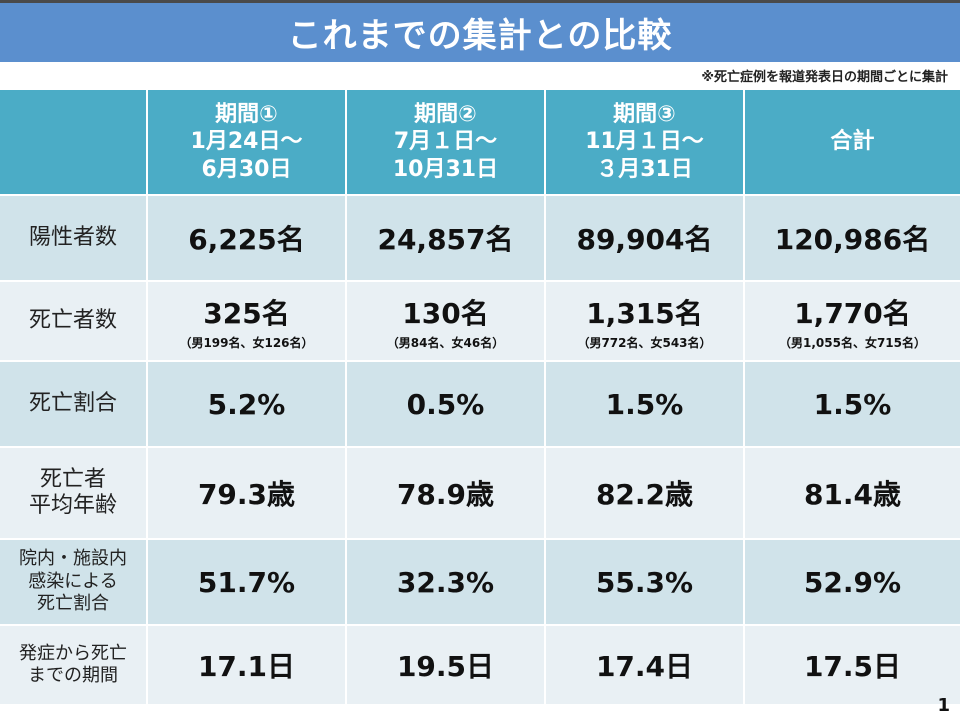  I want to click on cell-value: 6,225名, so click(246, 239).